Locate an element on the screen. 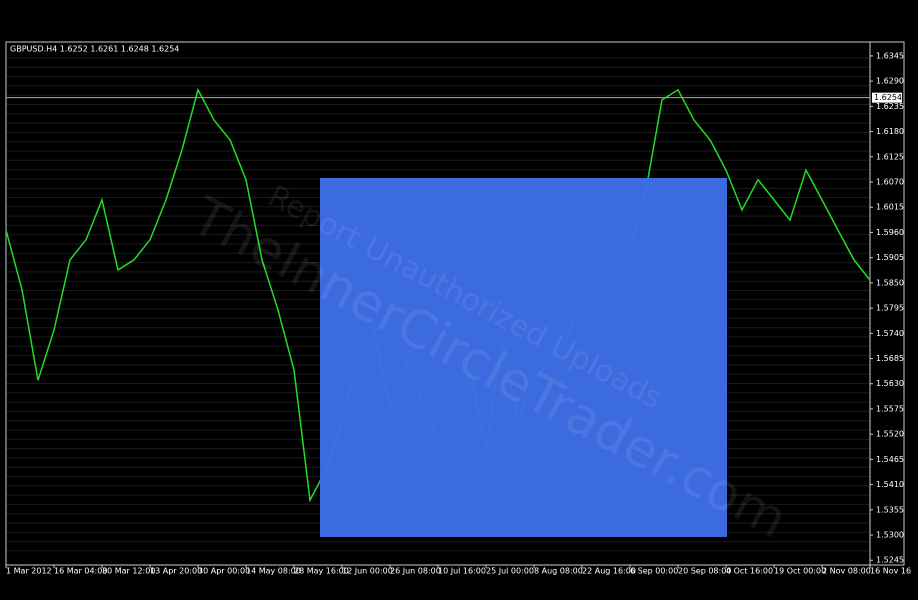  current-price-box is located at coordinates (887, 97).